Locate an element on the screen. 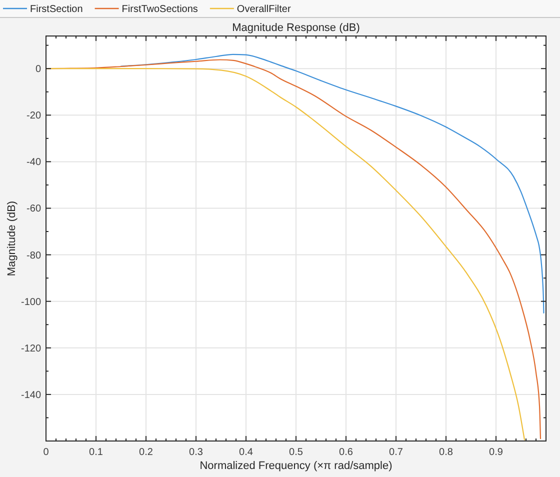  x-tick-label: 0.5 is located at coordinates (296, 452).